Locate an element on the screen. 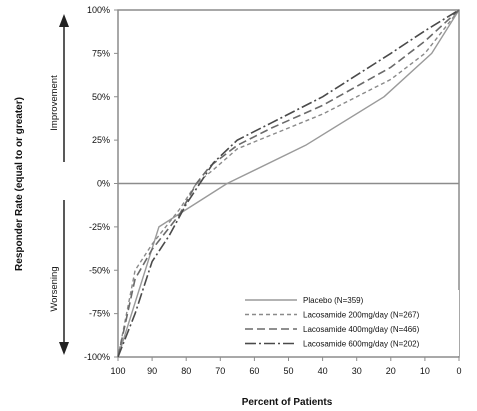 Image resolution: width=477 pixels, height=411 pixels. y-tick-label: 25% is located at coordinates (101, 140).